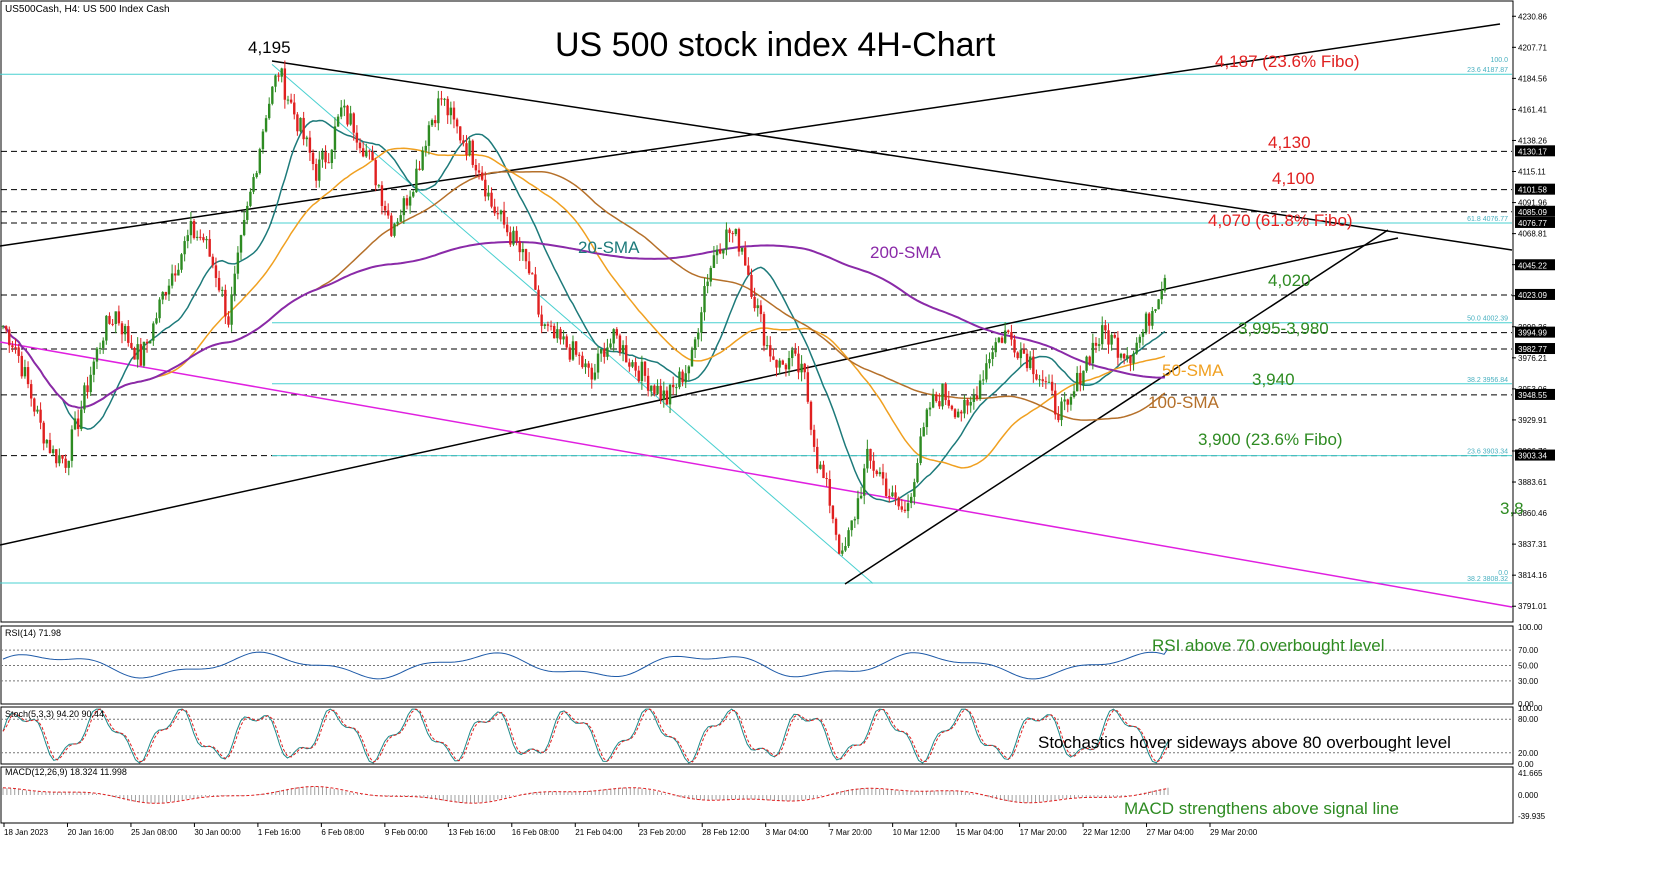  Describe the element at coordinates (1532, 140) in the screenshot. I see `price-tick-label: 4138.26` at that location.